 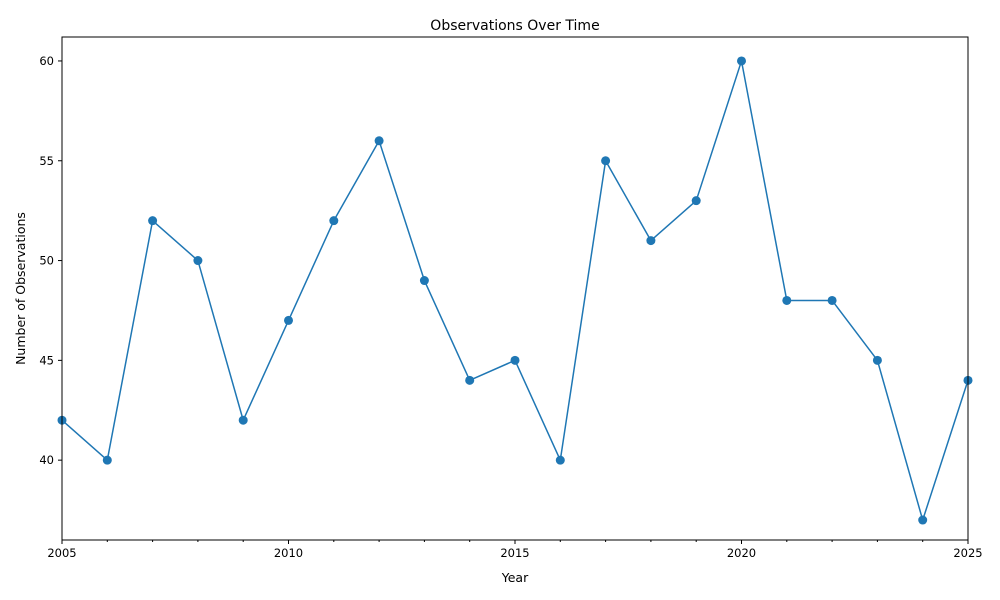 I want to click on y-axis-label: Number of Observations, so click(x=20, y=288).